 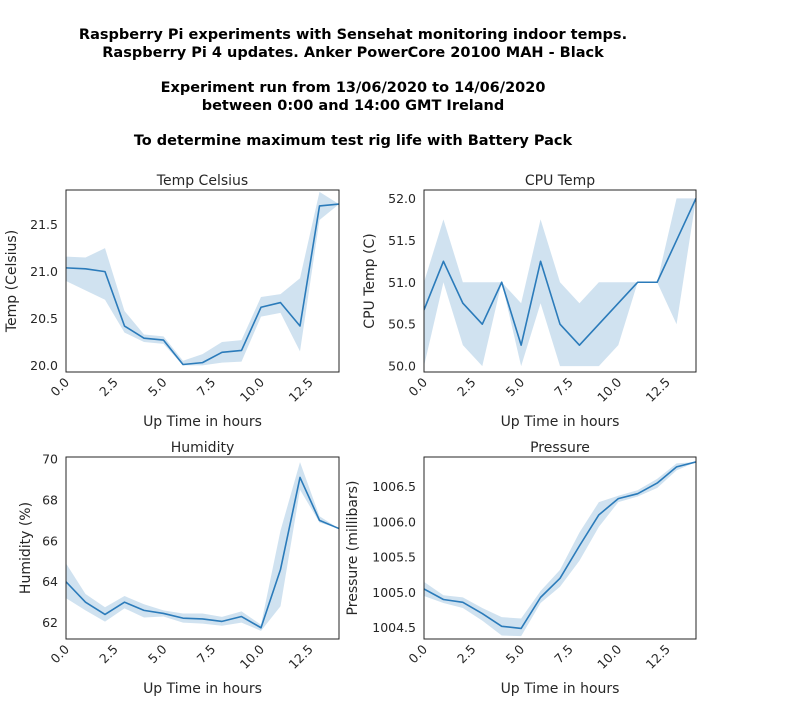 I want to click on humidity-x-axis-label: Up Time in hours, so click(x=202, y=689).